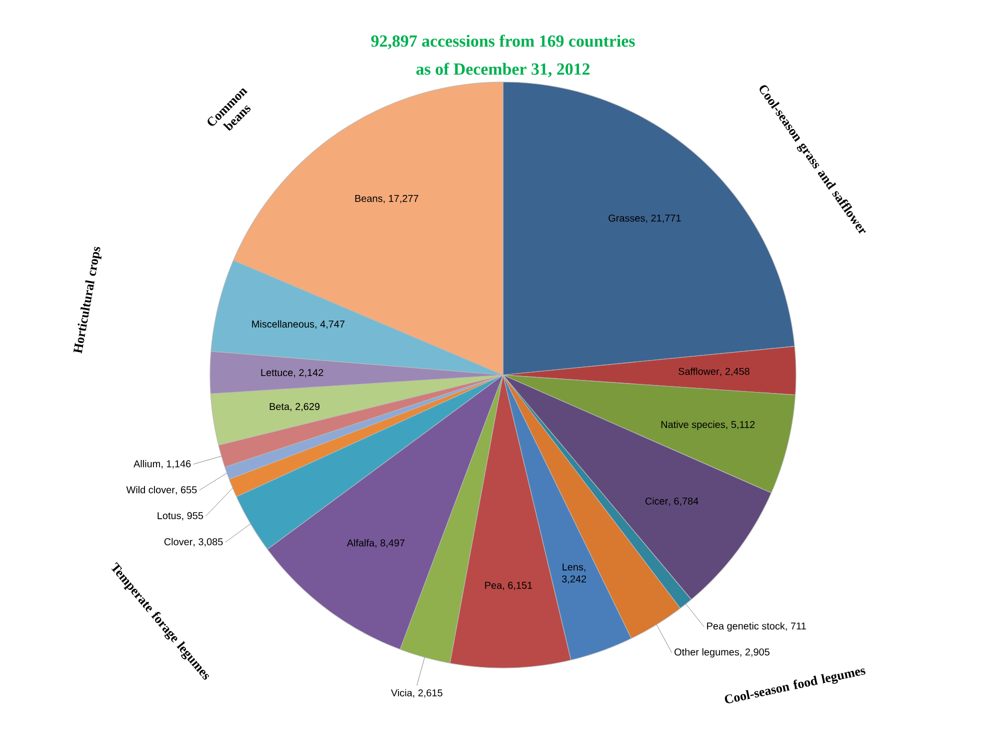 The height and width of the screenshot is (732, 986). Describe the element at coordinates (683, 502) in the screenshot. I see `data-label: , 6,784` at that location.